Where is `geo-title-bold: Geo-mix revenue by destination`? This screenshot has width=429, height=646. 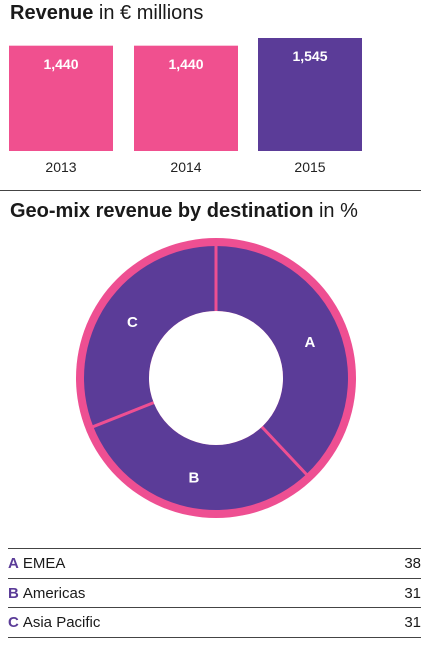
geo-title-bold: Geo-mix revenue by destination is located at coordinates (162, 211).